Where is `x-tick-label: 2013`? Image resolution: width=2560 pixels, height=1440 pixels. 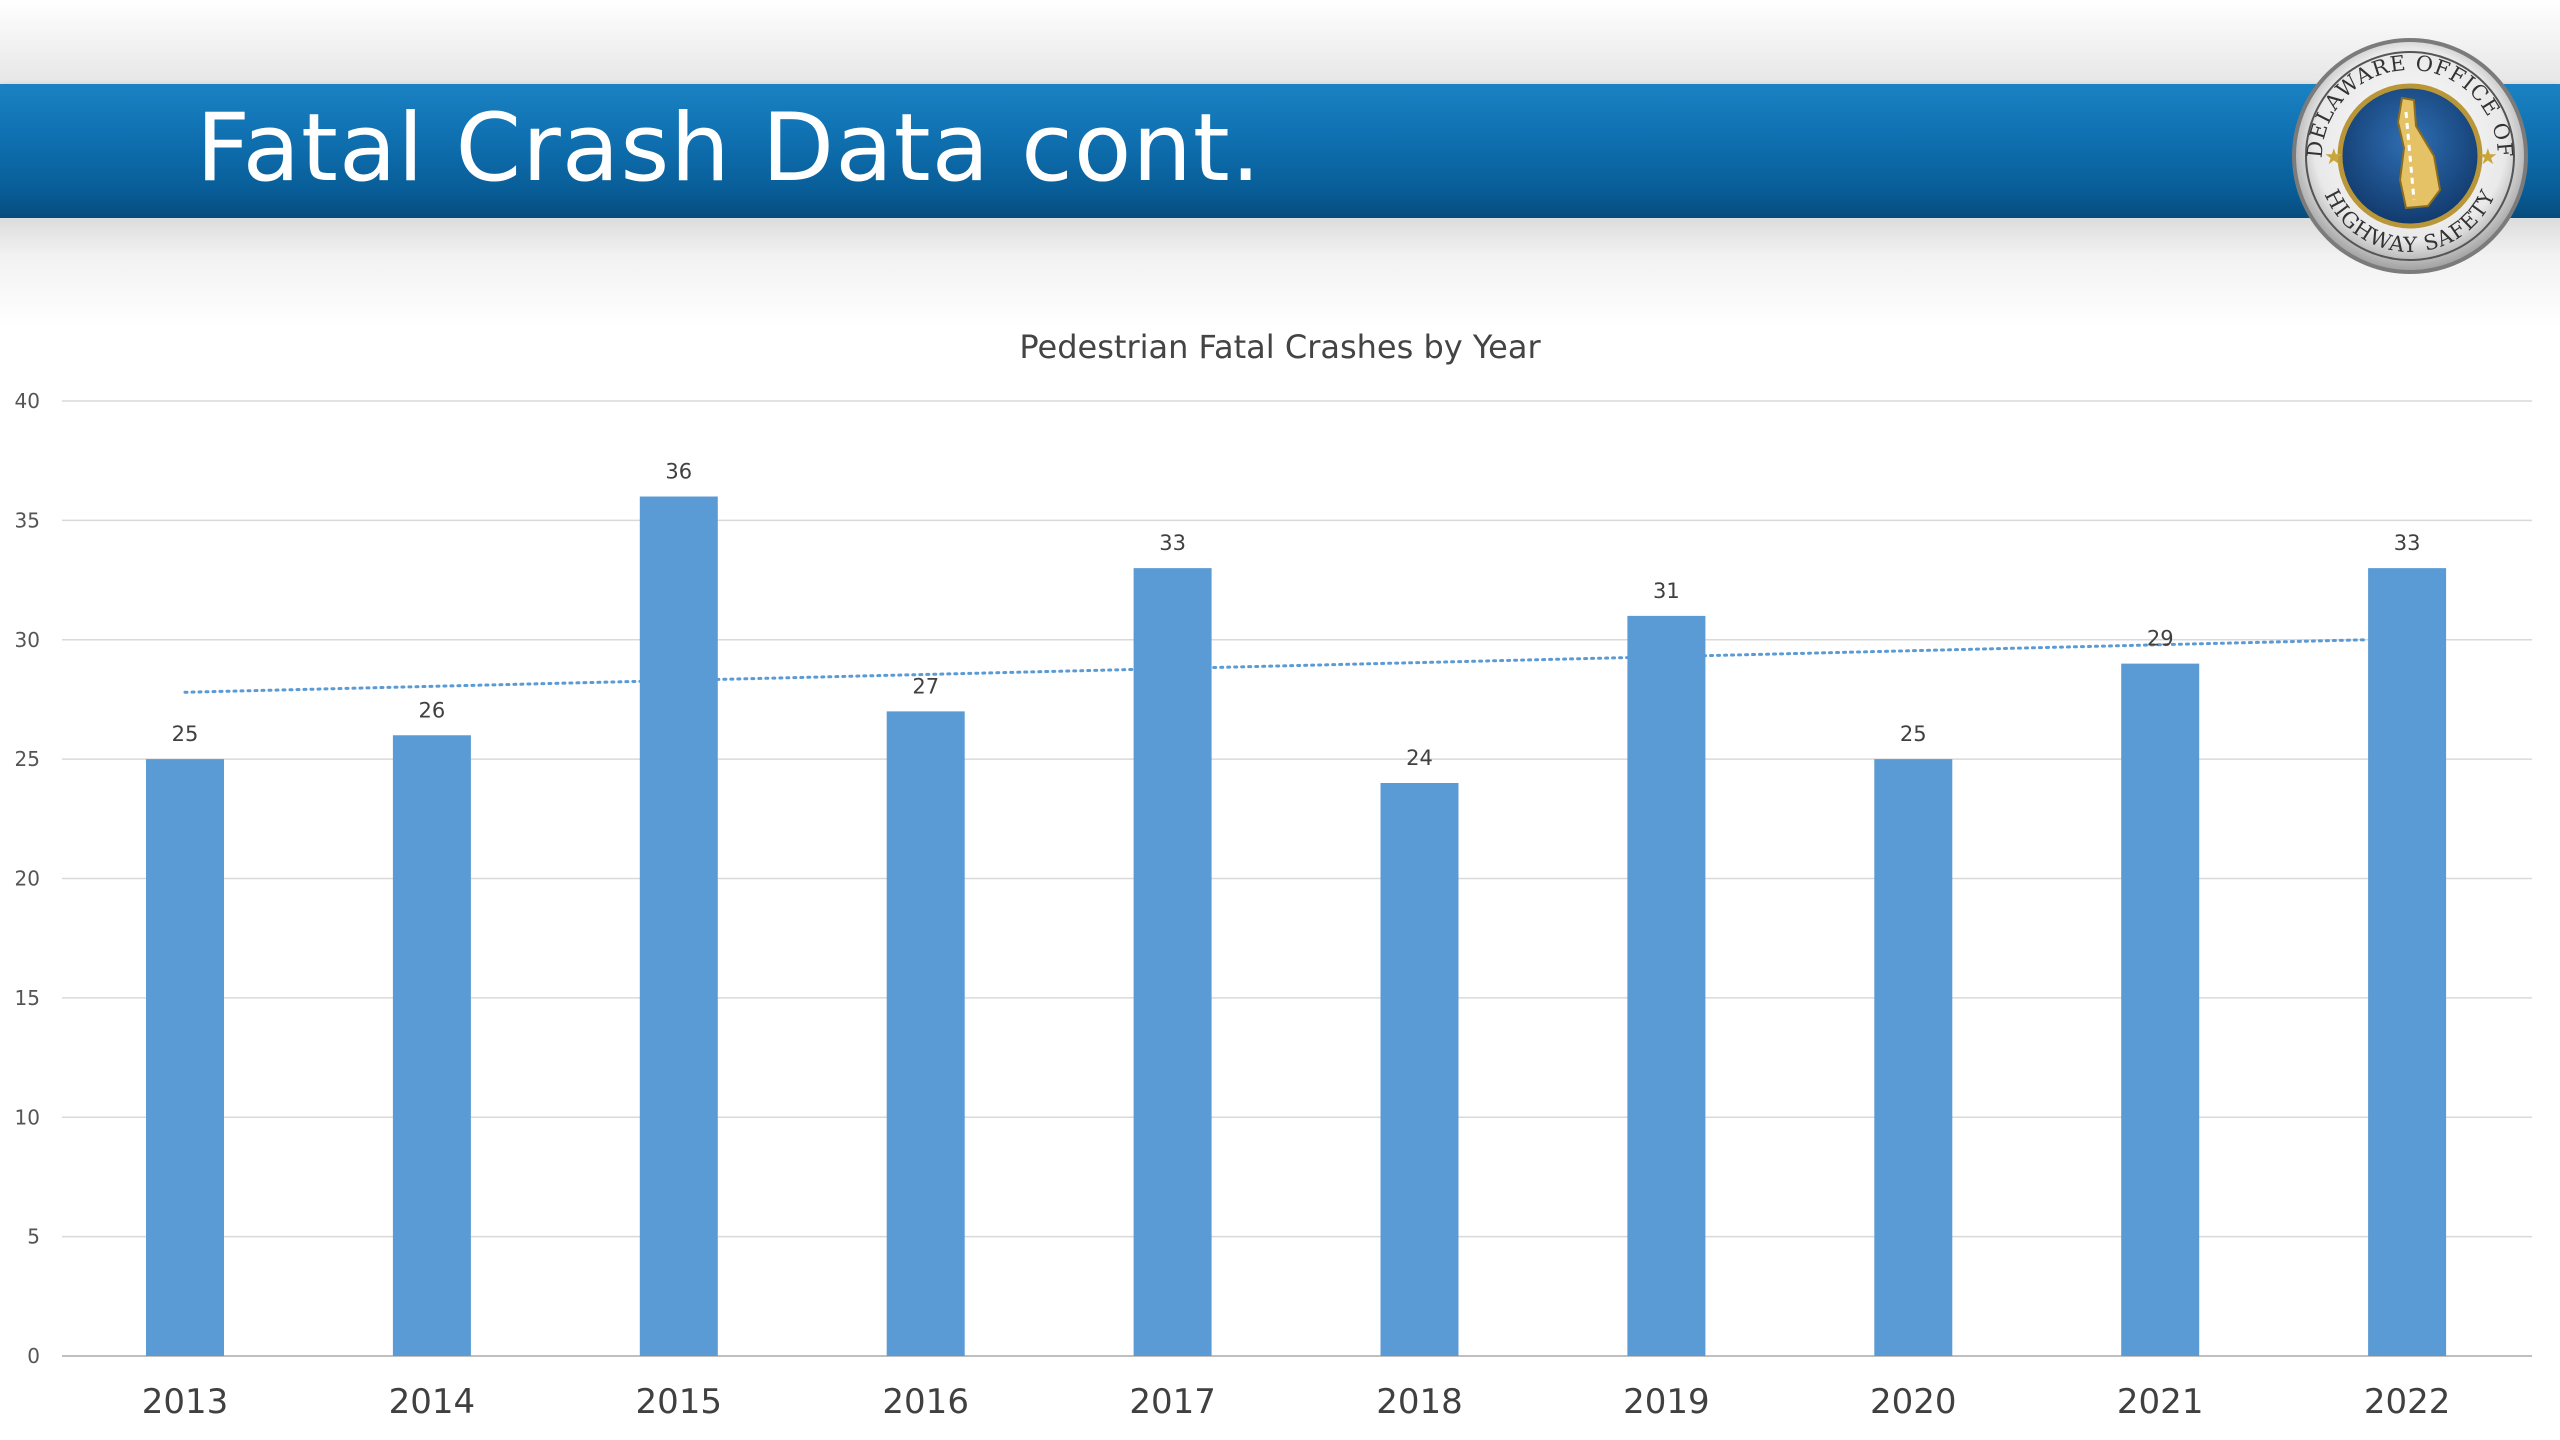 x-tick-label: 2013 is located at coordinates (185, 1402).